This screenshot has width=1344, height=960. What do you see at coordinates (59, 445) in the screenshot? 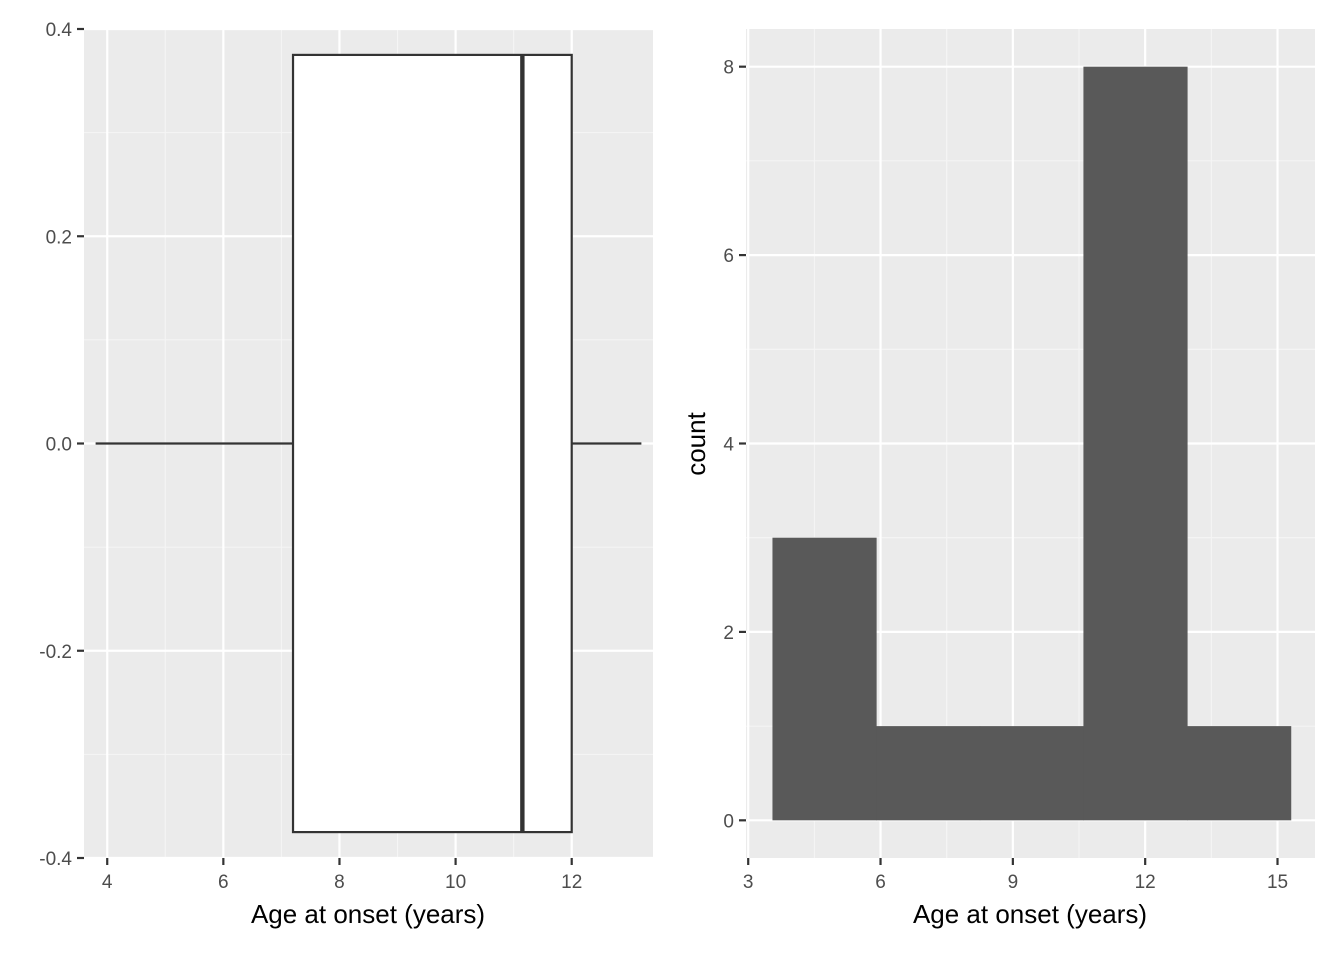
I see `boxplot-y-tick-label: 0.0` at bounding box center [59, 445].